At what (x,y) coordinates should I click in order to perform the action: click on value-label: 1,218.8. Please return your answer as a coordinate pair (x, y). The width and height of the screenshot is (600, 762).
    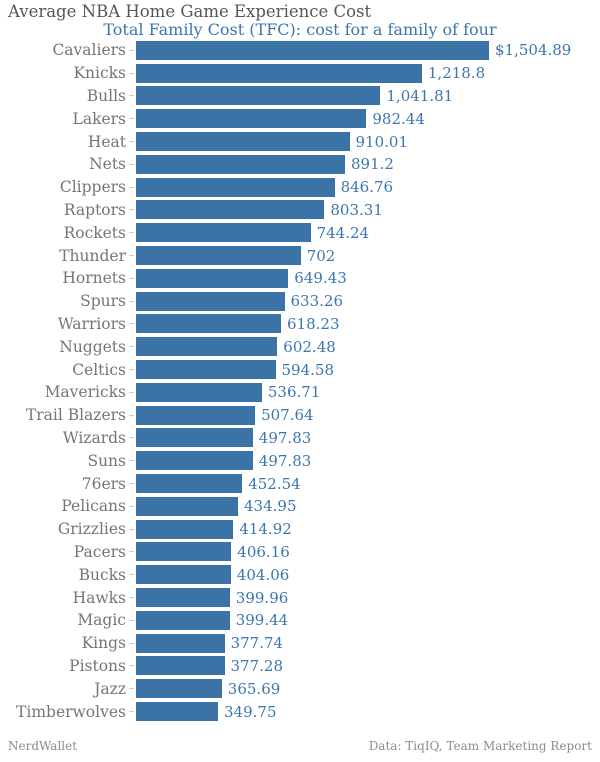
    Looking at the image, I should click on (456, 73).